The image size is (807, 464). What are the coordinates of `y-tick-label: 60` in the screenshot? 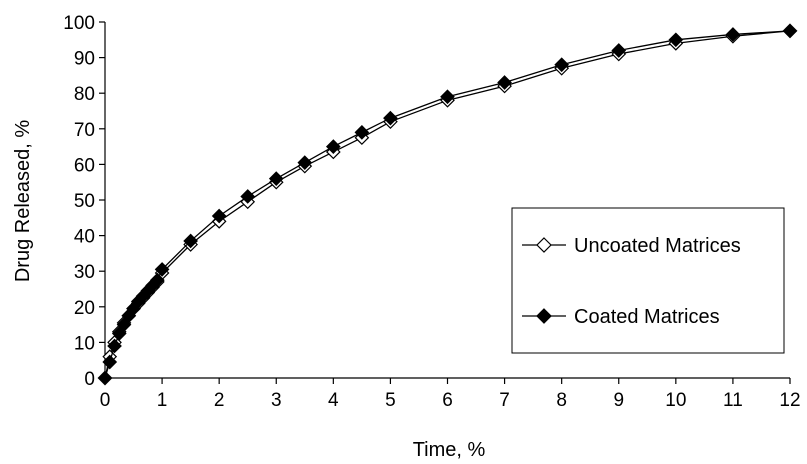 It's located at (84, 165).